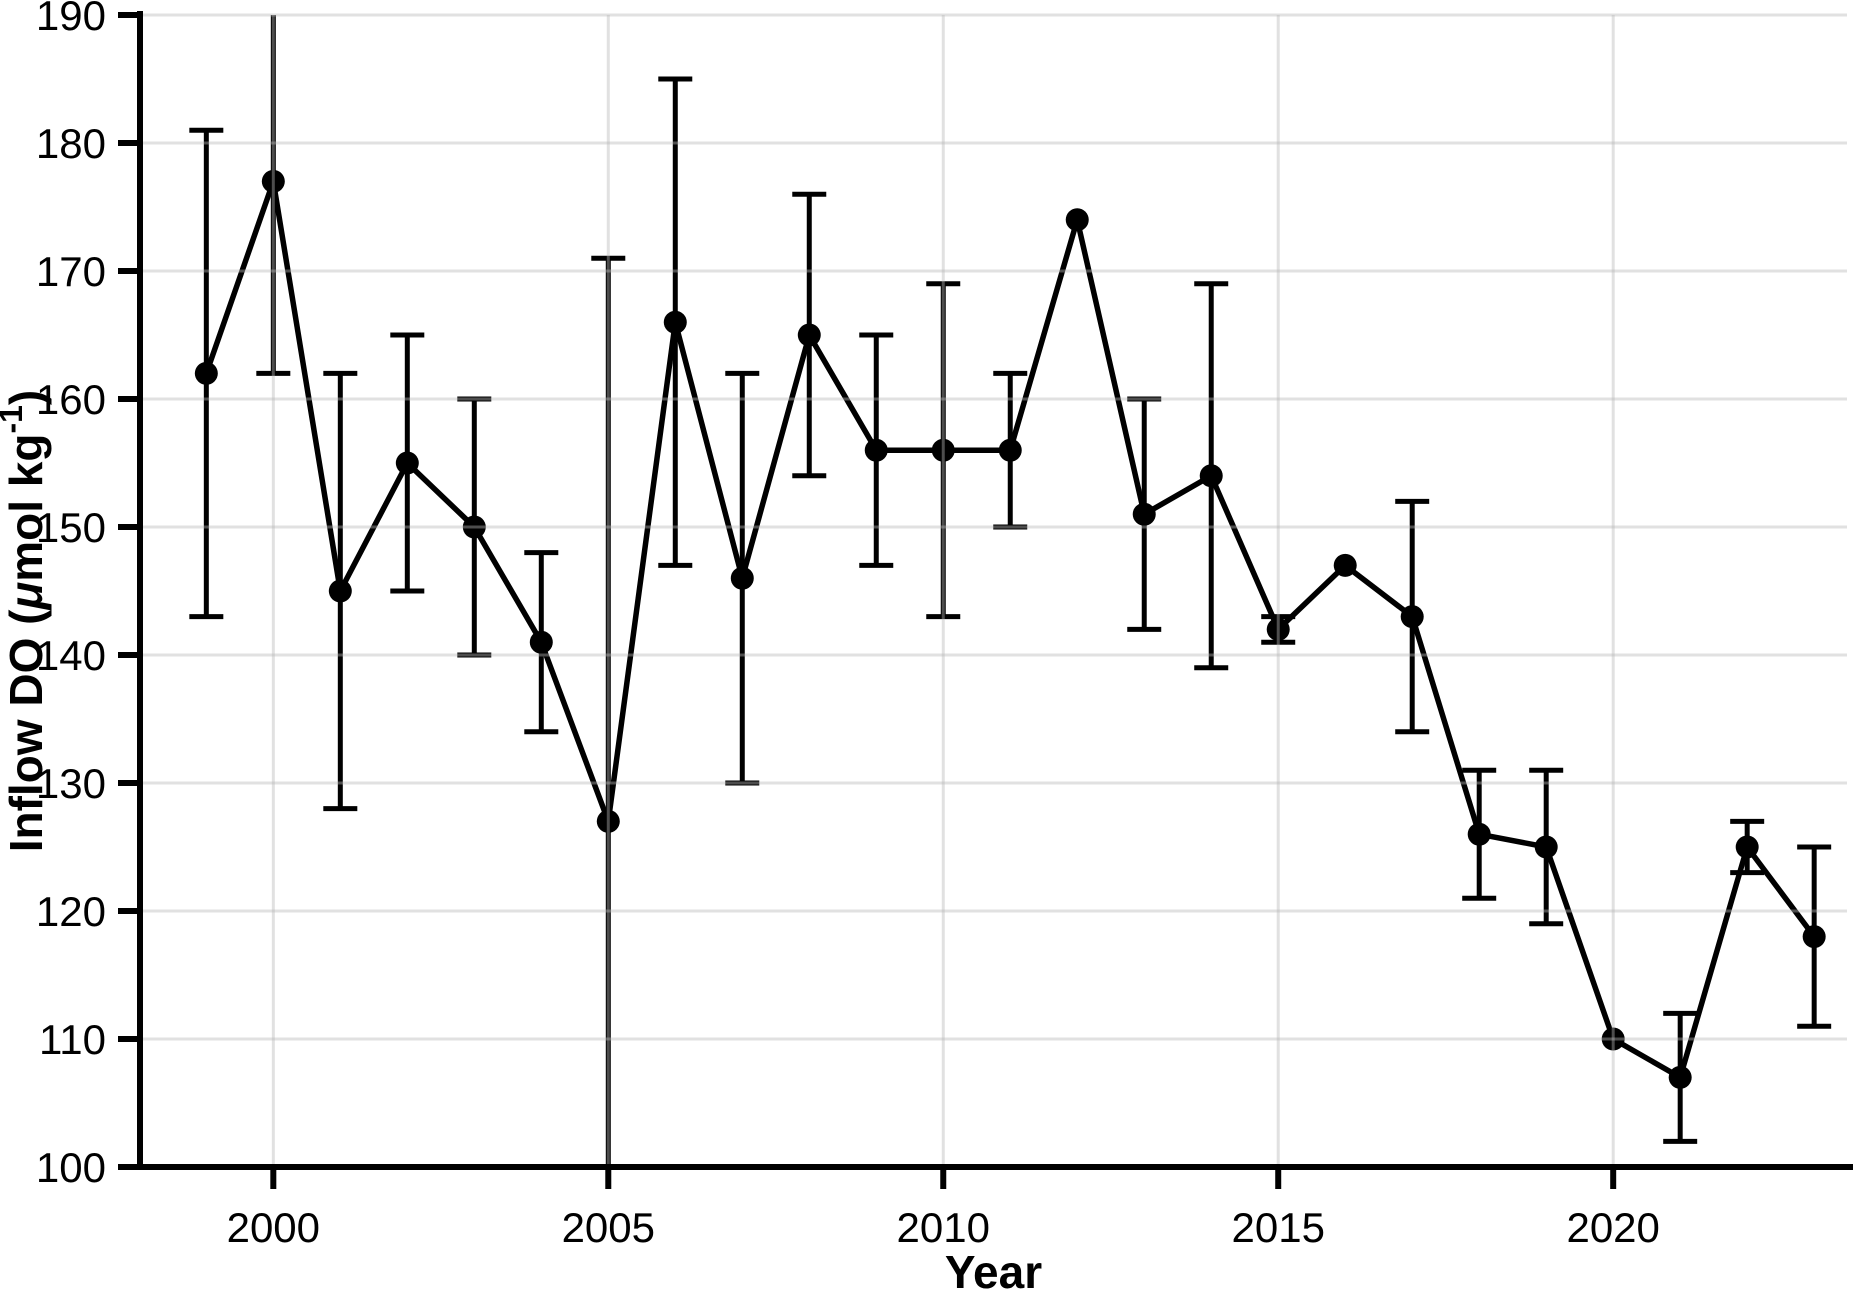 This screenshot has width=1853, height=1301. What do you see at coordinates (943, 1227) in the screenshot?
I see `x-tick-label: 2010` at bounding box center [943, 1227].